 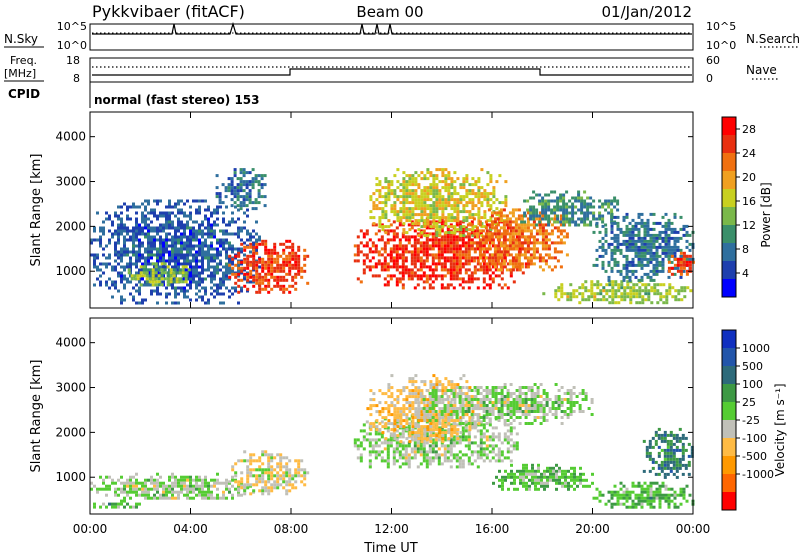 I want to click on power-cbar-tick-label: 12, so click(x=749, y=225).